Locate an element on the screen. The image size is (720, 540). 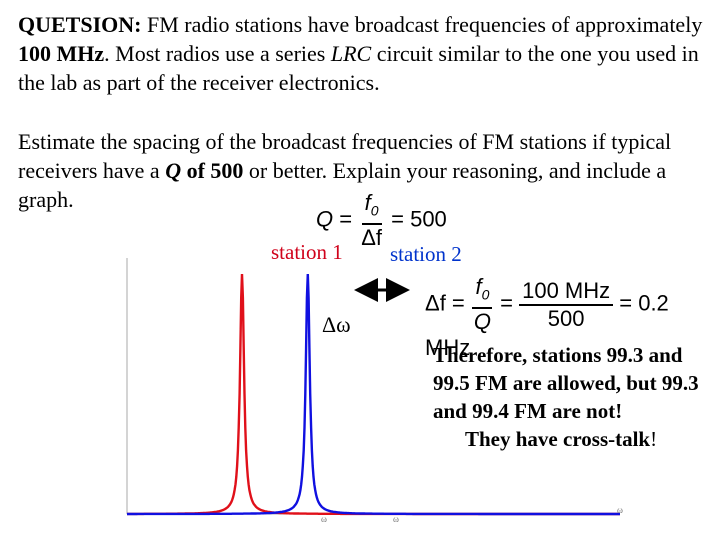
exclamation: ! is located at coordinates (654, 439).